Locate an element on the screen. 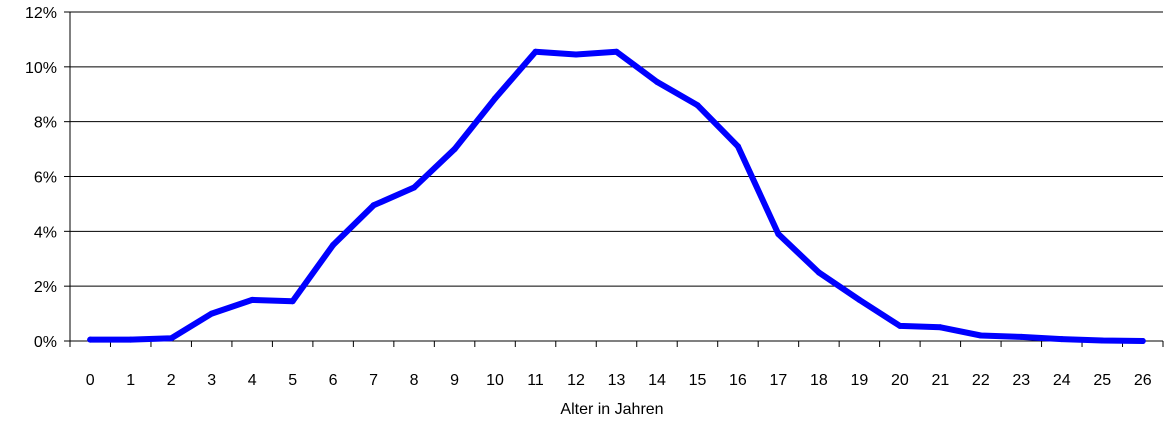  y-tick-label: 10% is located at coordinates (41, 68).